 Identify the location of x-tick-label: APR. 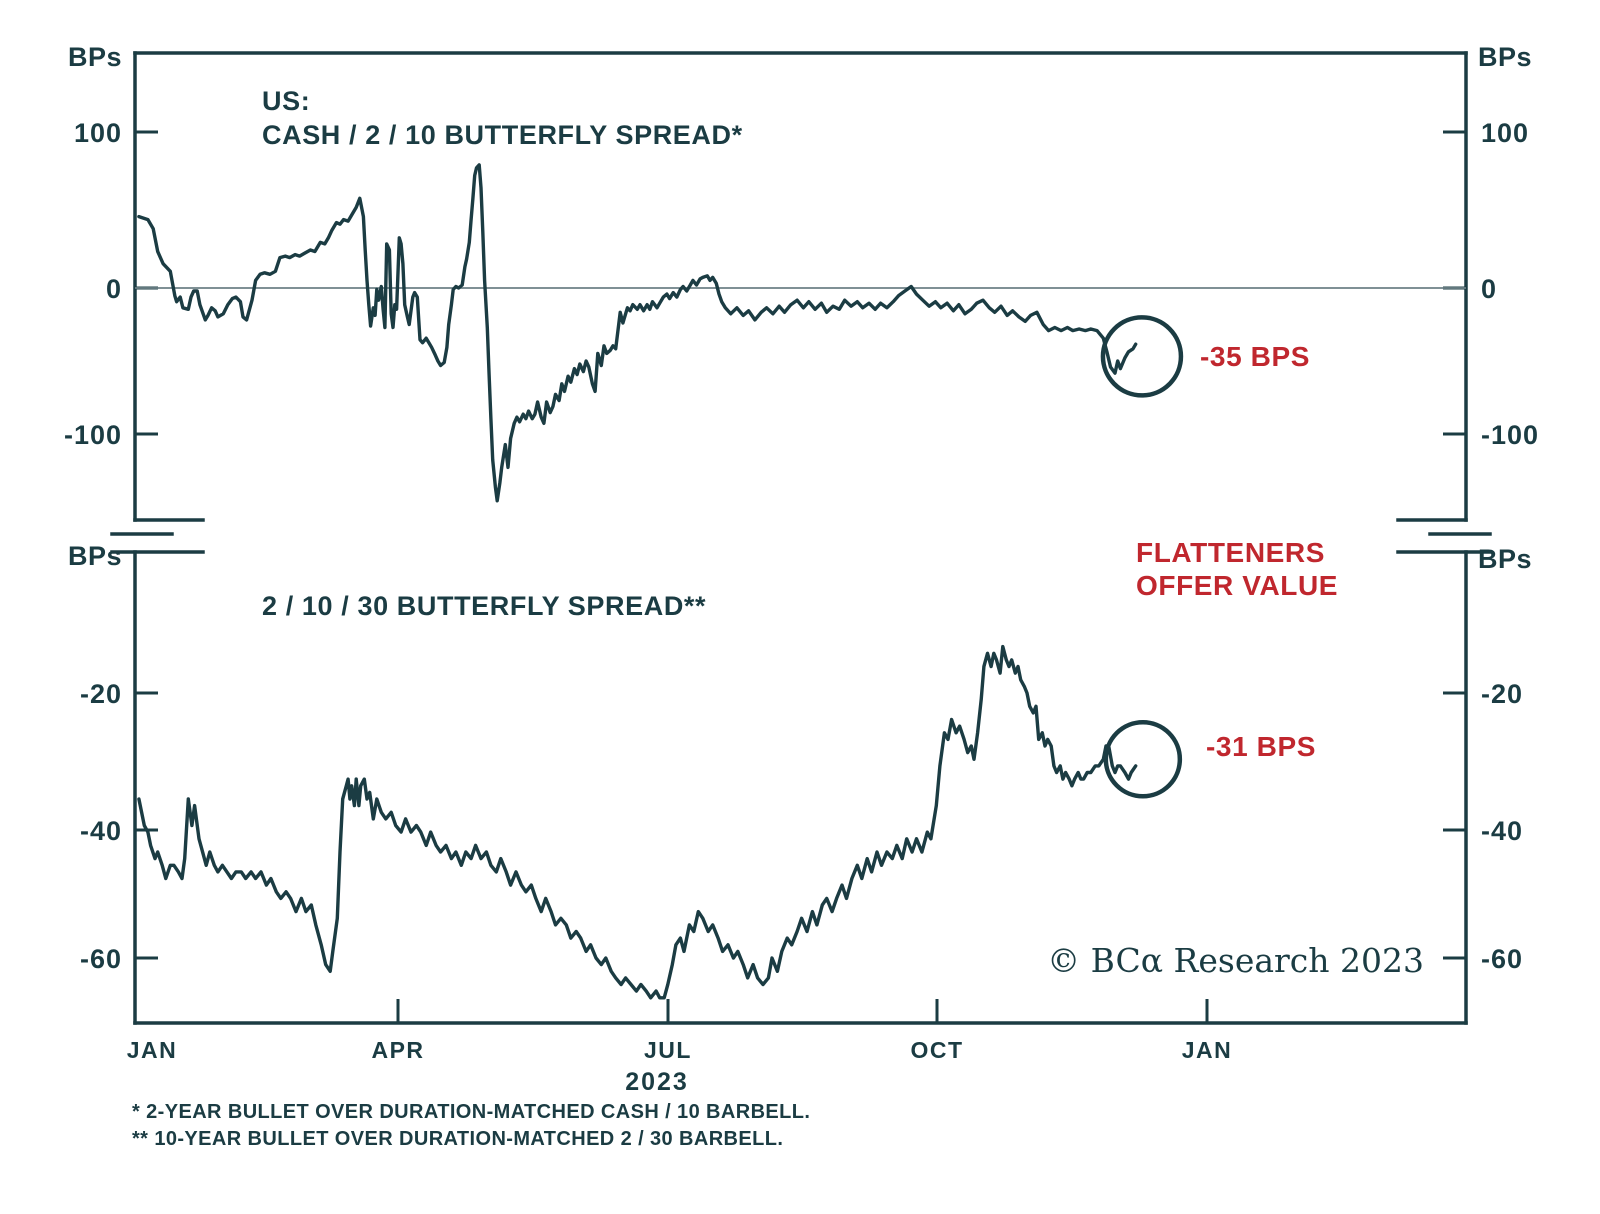
(397, 1050).